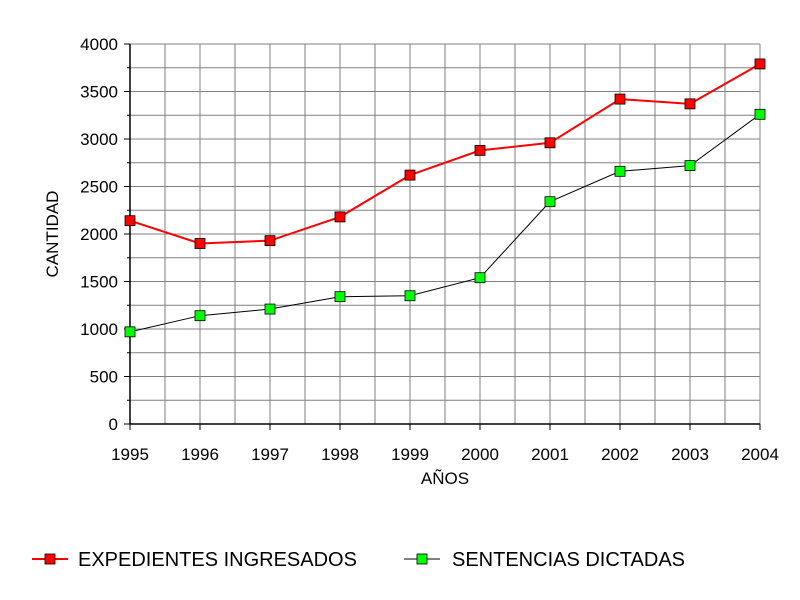 The height and width of the screenshot is (600, 800). I want to click on legend-item: SENTENCIAS DICTADAS, so click(544, 560).